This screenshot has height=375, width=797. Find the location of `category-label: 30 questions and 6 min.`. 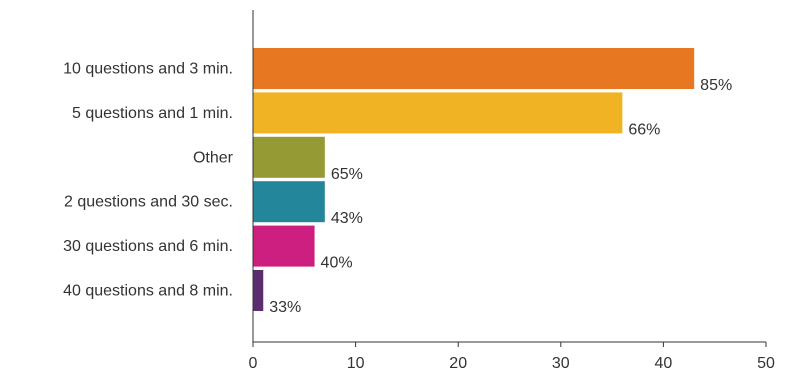

category-label: 30 questions and 6 min. is located at coordinates (148, 246).